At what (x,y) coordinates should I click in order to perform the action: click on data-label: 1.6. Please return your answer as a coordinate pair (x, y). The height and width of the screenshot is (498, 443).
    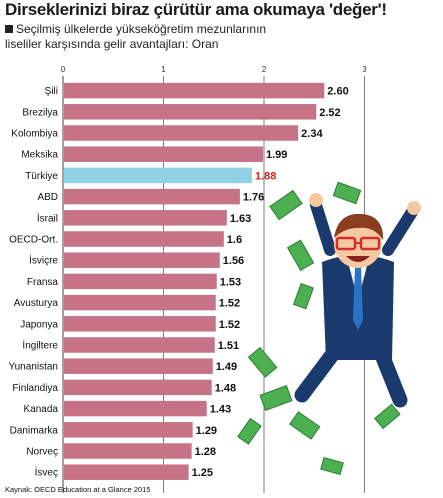
    Looking at the image, I should click on (234, 240).